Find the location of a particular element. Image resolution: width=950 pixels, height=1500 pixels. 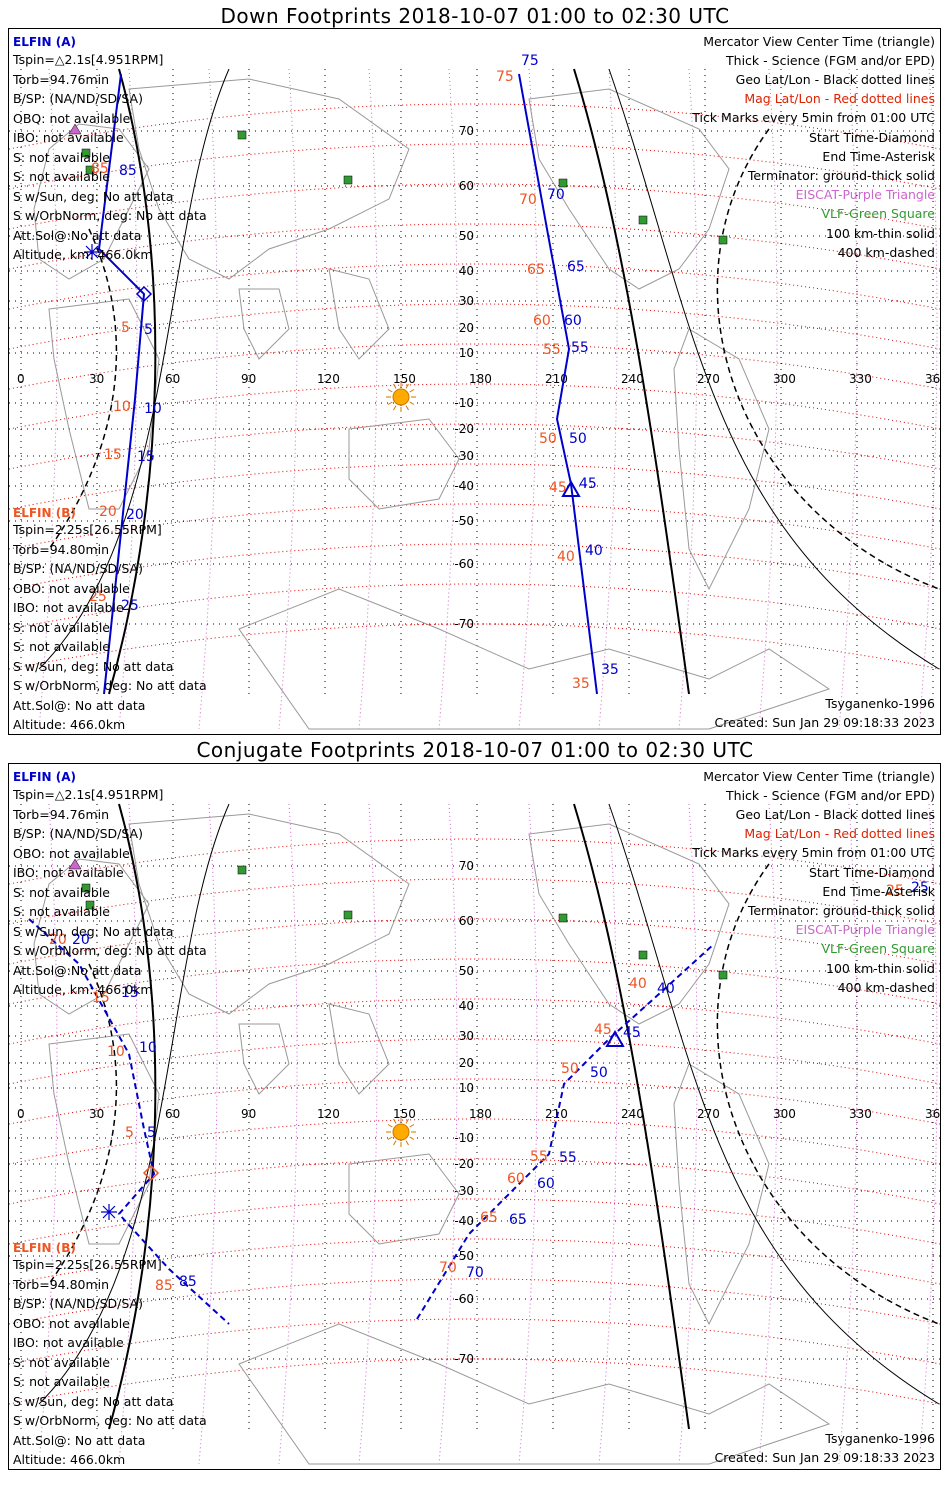

elfin-a-name: ELFIN (A) is located at coordinates (44, 42).